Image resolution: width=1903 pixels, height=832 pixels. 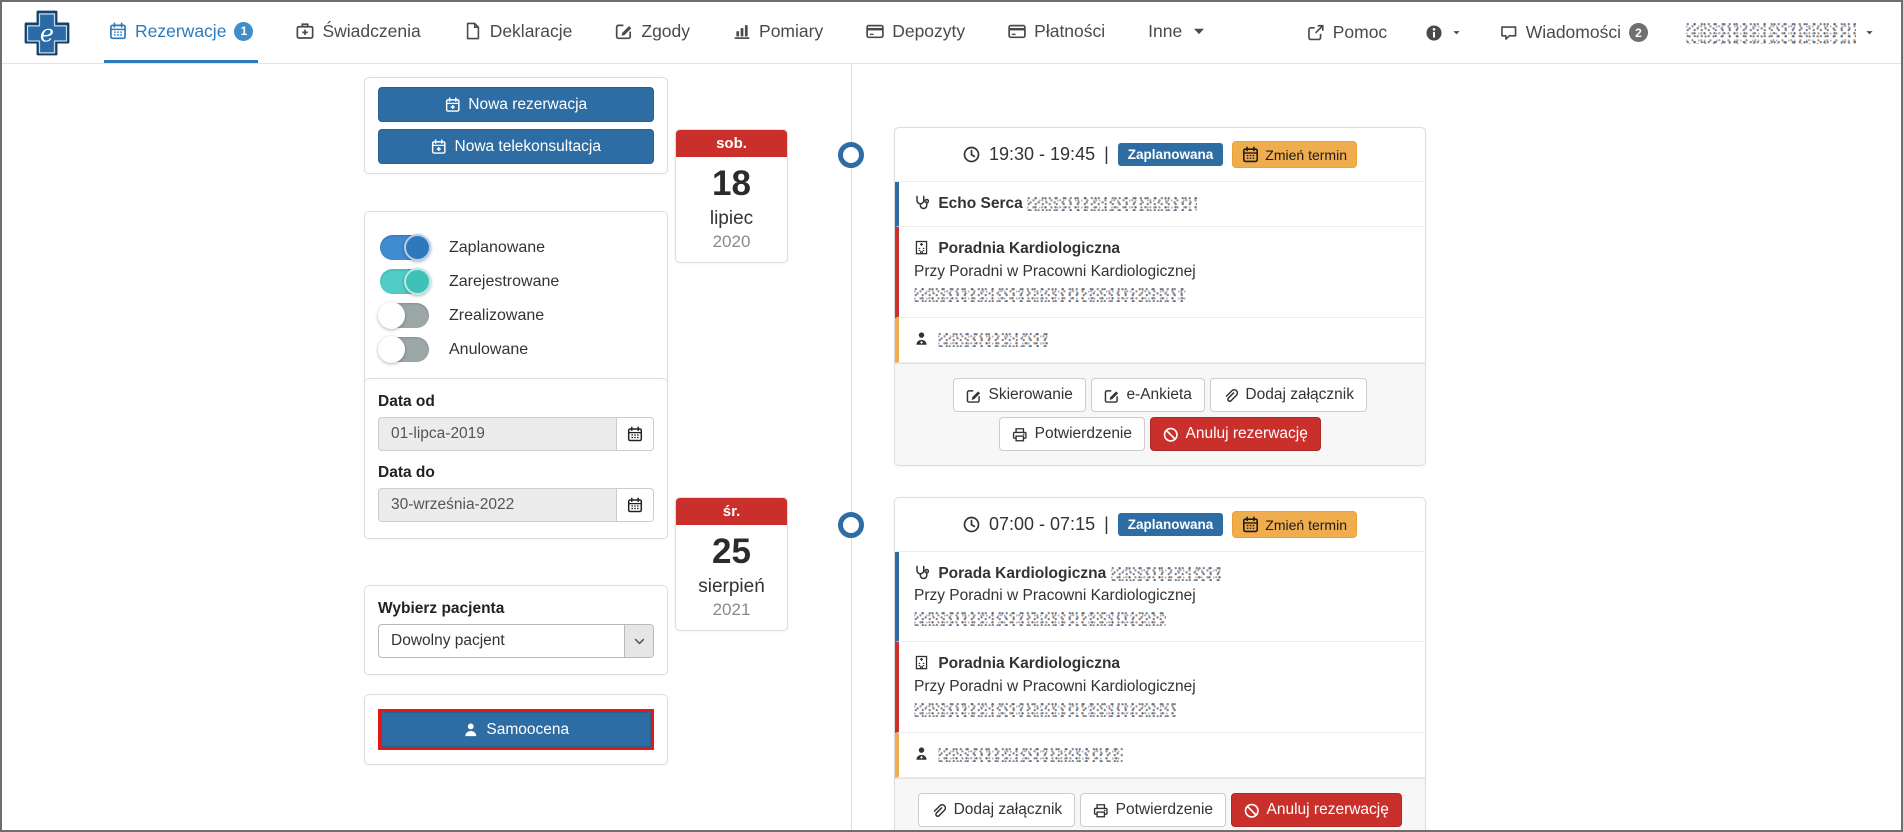 I want to click on service-address: Przy Poradni w Pracowni Kardiologicznej, so click(x=1055, y=596).